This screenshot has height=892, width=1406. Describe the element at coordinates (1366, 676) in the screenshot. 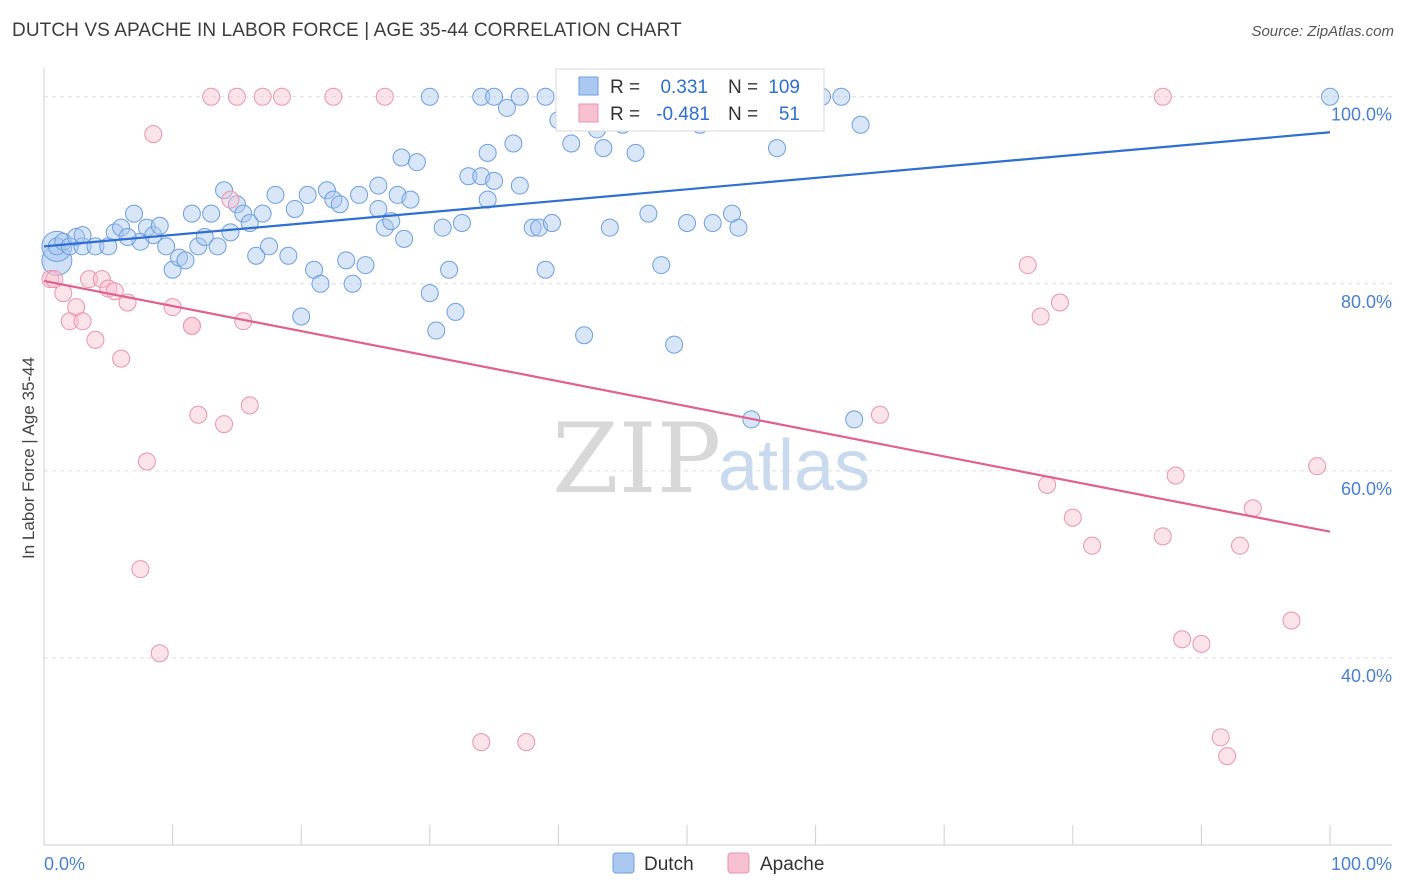

I see `y-tick-label: 40.0%` at that location.